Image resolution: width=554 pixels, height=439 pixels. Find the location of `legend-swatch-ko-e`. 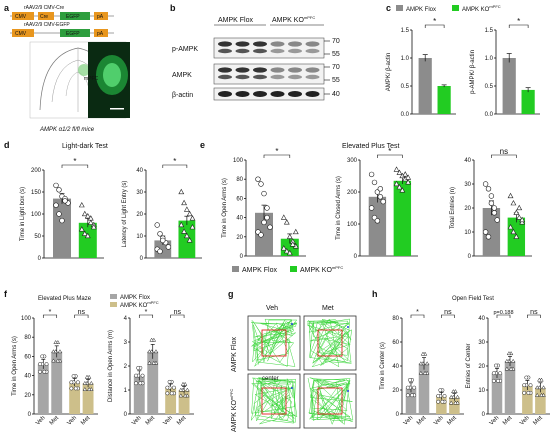

legend-swatch-ko-e is located at coordinates (293, 269).